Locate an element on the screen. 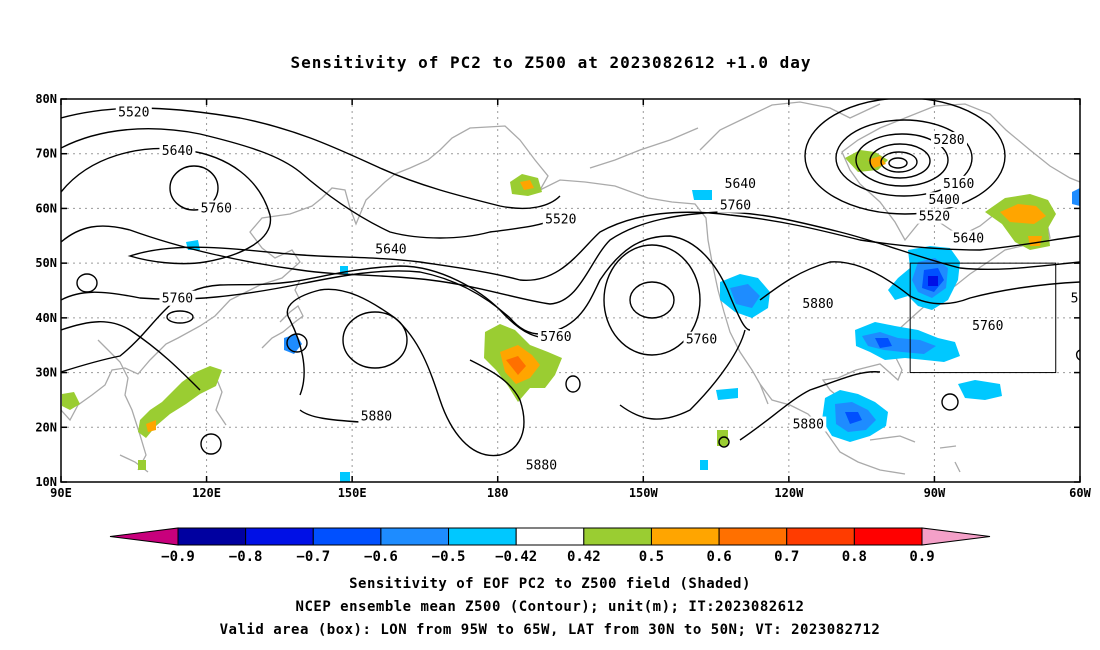 This screenshot has width=1100, height=650. contour-label: 5400 is located at coordinates (943, 200).